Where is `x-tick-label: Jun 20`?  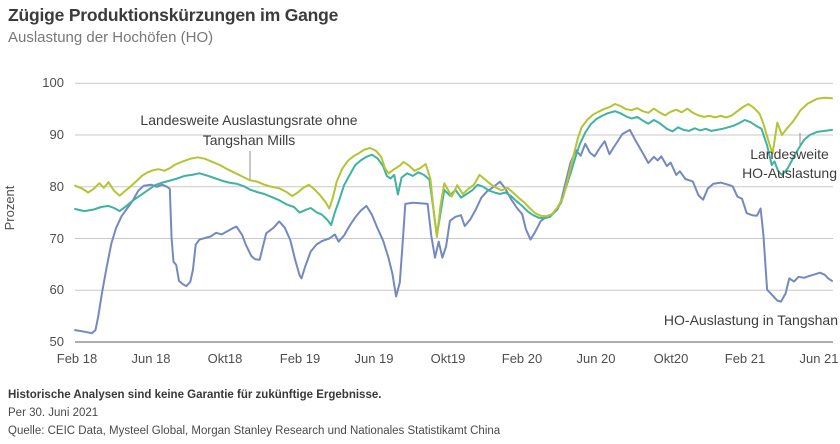
x-tick-label: Jun 20 is located at coordinates (596, 358).